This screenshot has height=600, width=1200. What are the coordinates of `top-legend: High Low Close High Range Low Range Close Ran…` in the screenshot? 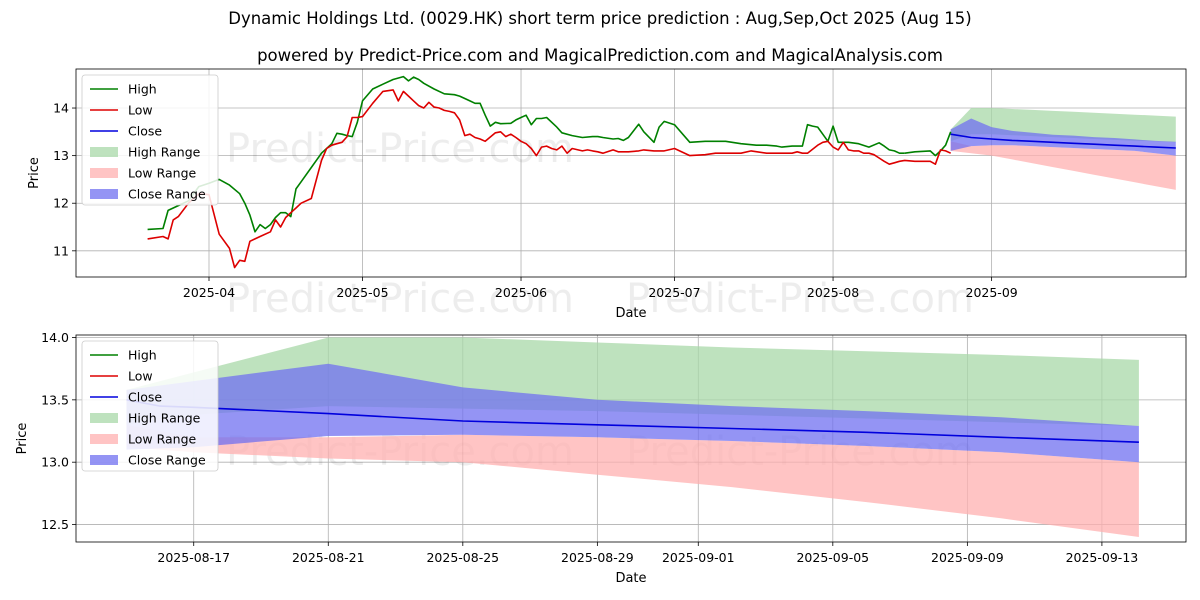 It's located at (150, 140).